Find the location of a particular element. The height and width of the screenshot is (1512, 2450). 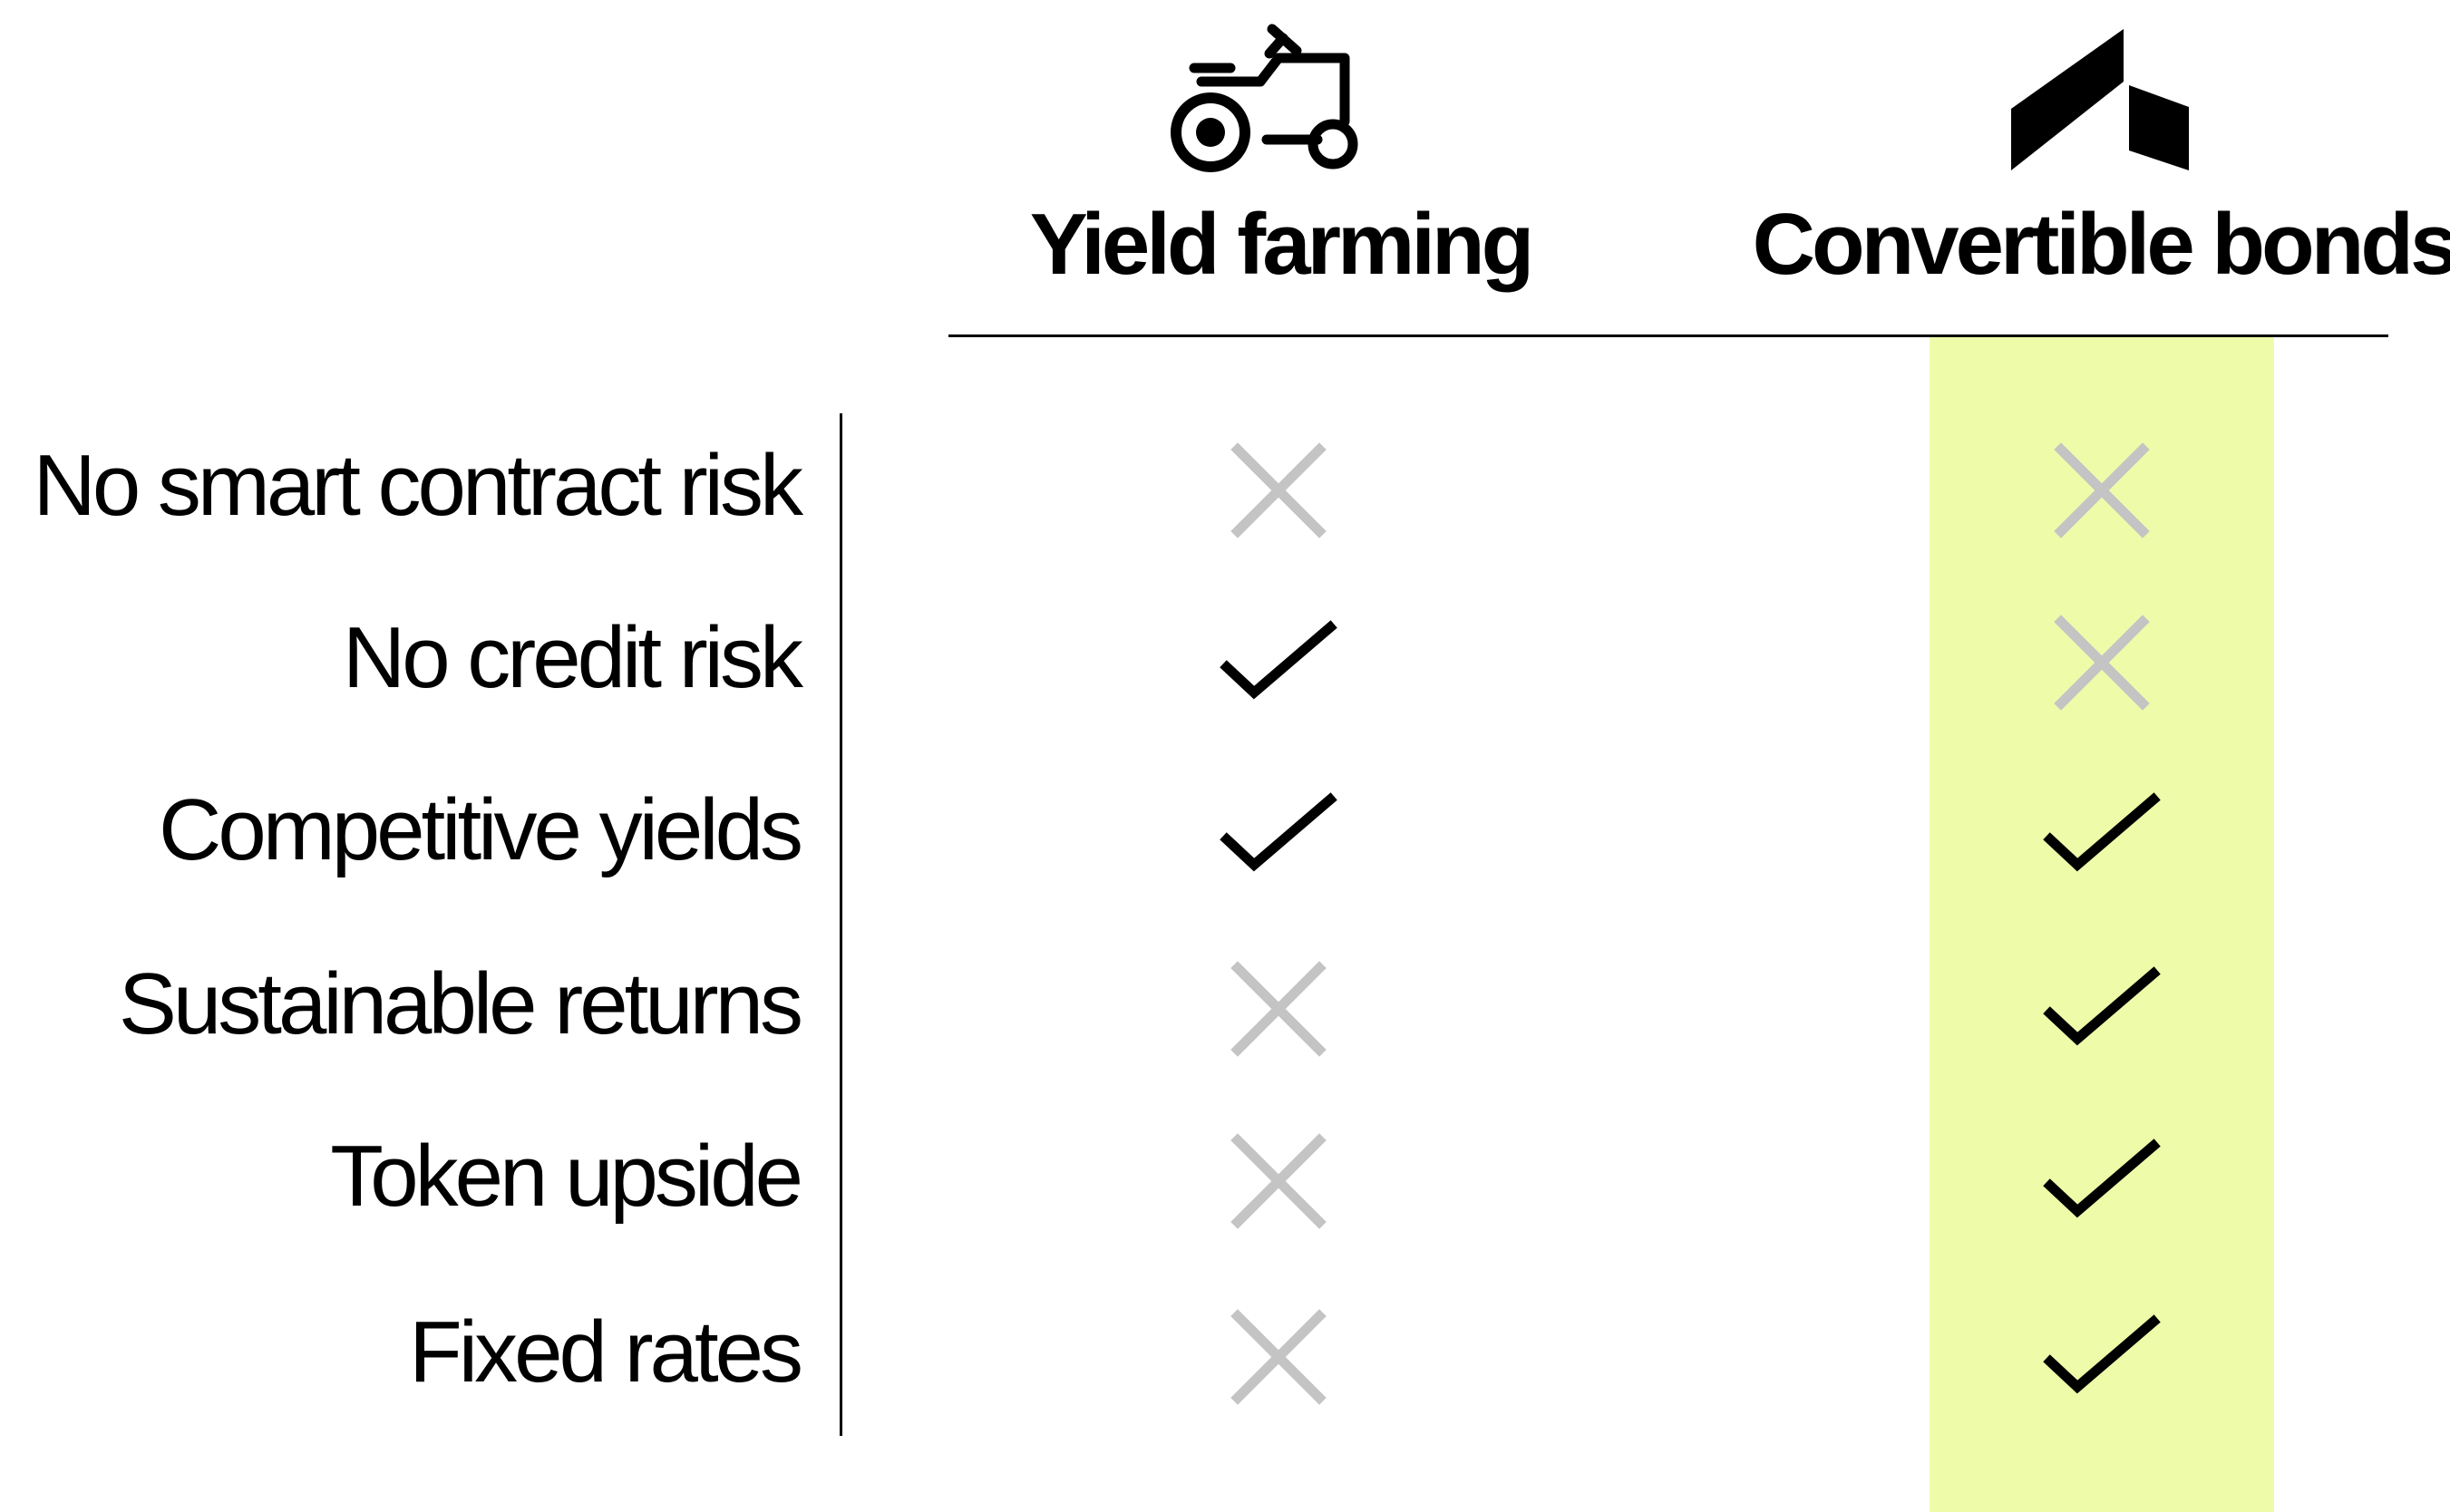

row-label: No smart contract risk is located at coordinates (418, 486).